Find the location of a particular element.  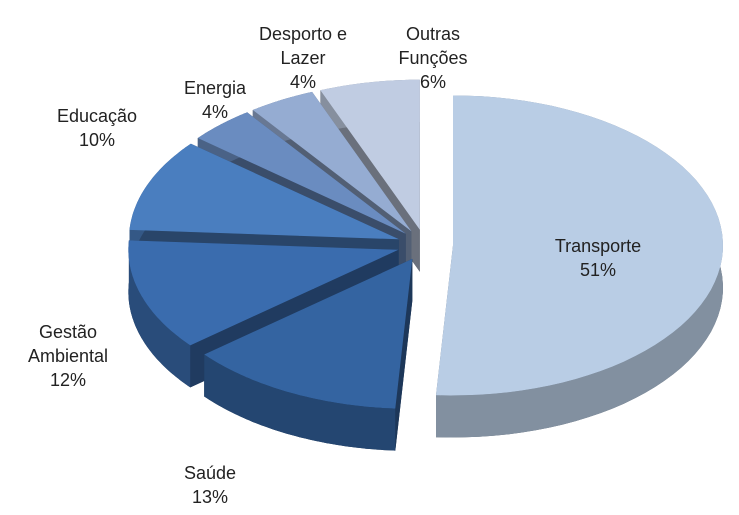

category-name: Transporte is located at coordinates (598, 246).